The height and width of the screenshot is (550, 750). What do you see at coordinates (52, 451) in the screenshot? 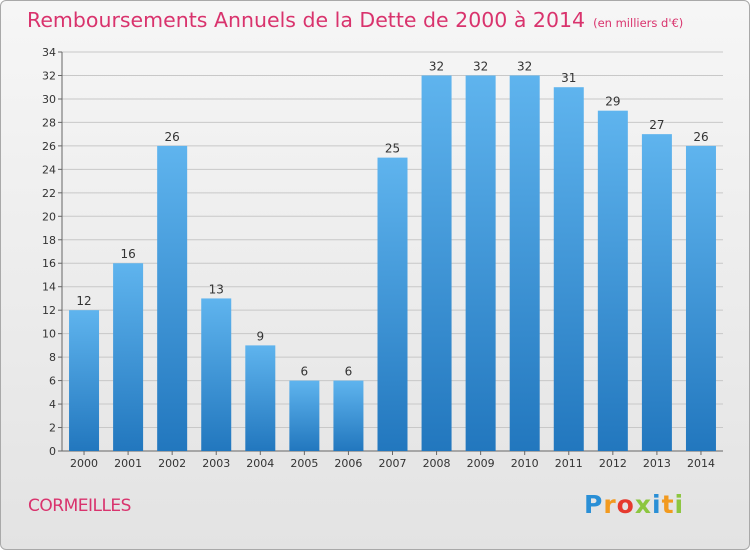
I see `y-tick-label: 0` at bounding box center [52, 451].